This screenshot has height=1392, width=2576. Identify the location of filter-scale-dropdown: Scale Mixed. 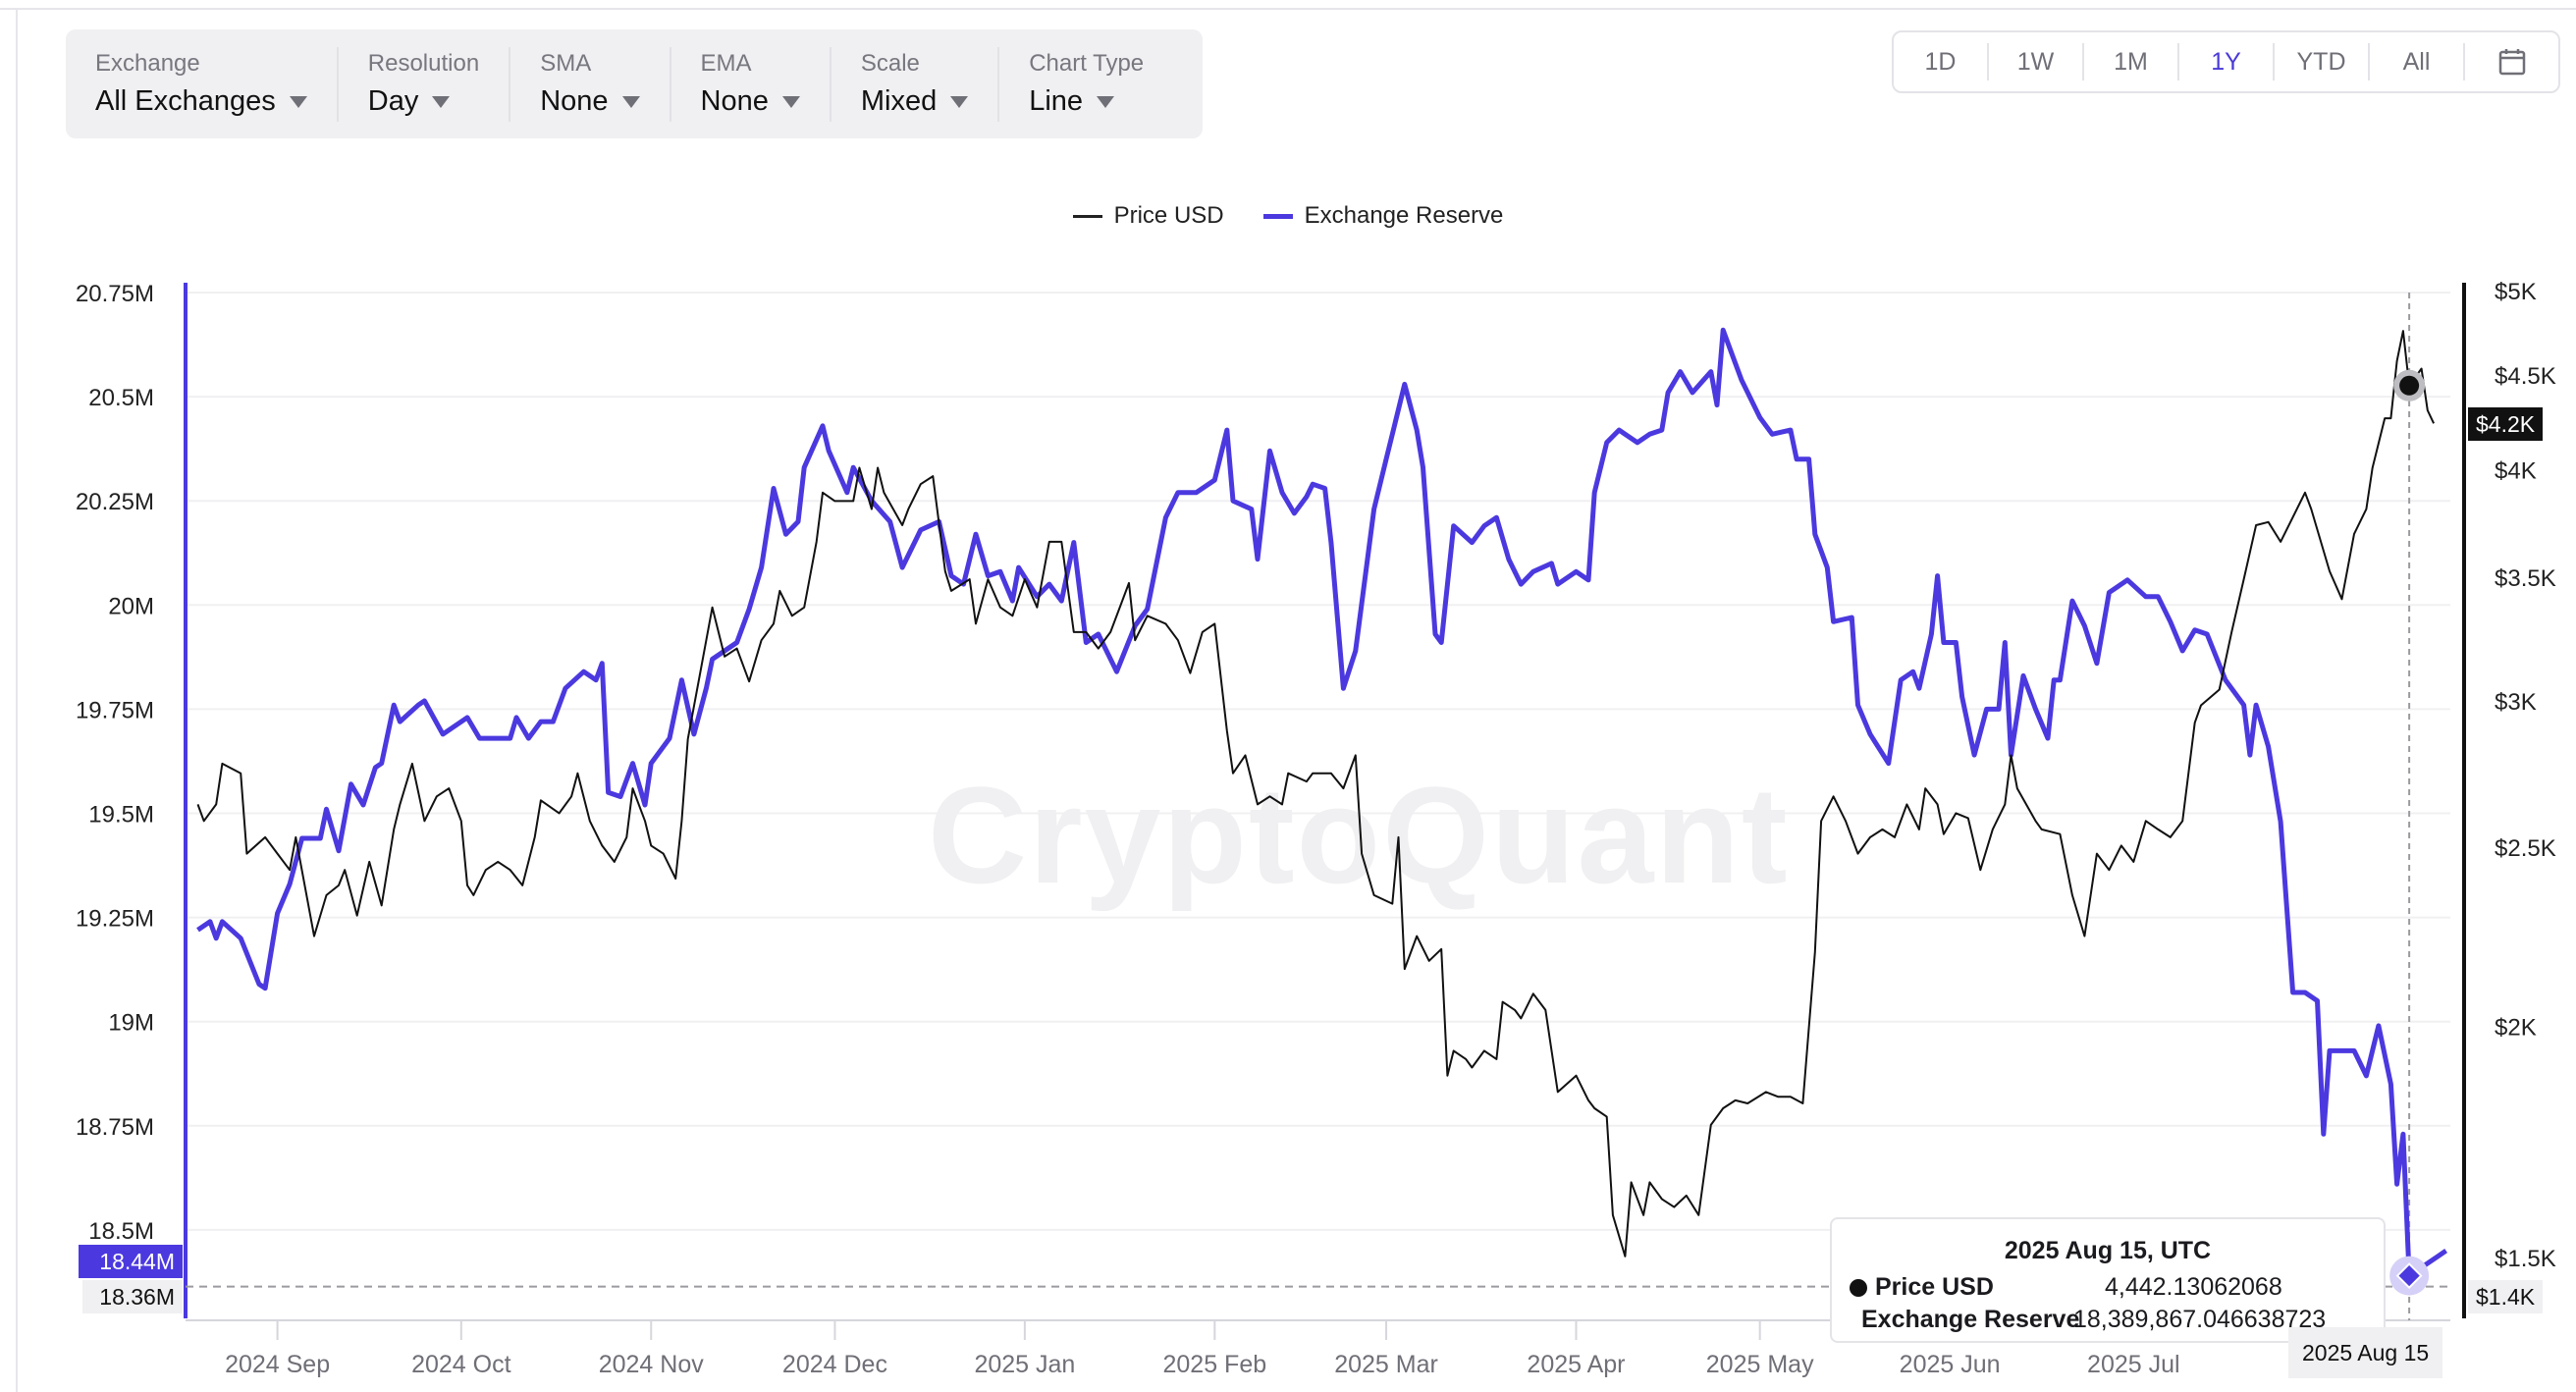
(916, 84).